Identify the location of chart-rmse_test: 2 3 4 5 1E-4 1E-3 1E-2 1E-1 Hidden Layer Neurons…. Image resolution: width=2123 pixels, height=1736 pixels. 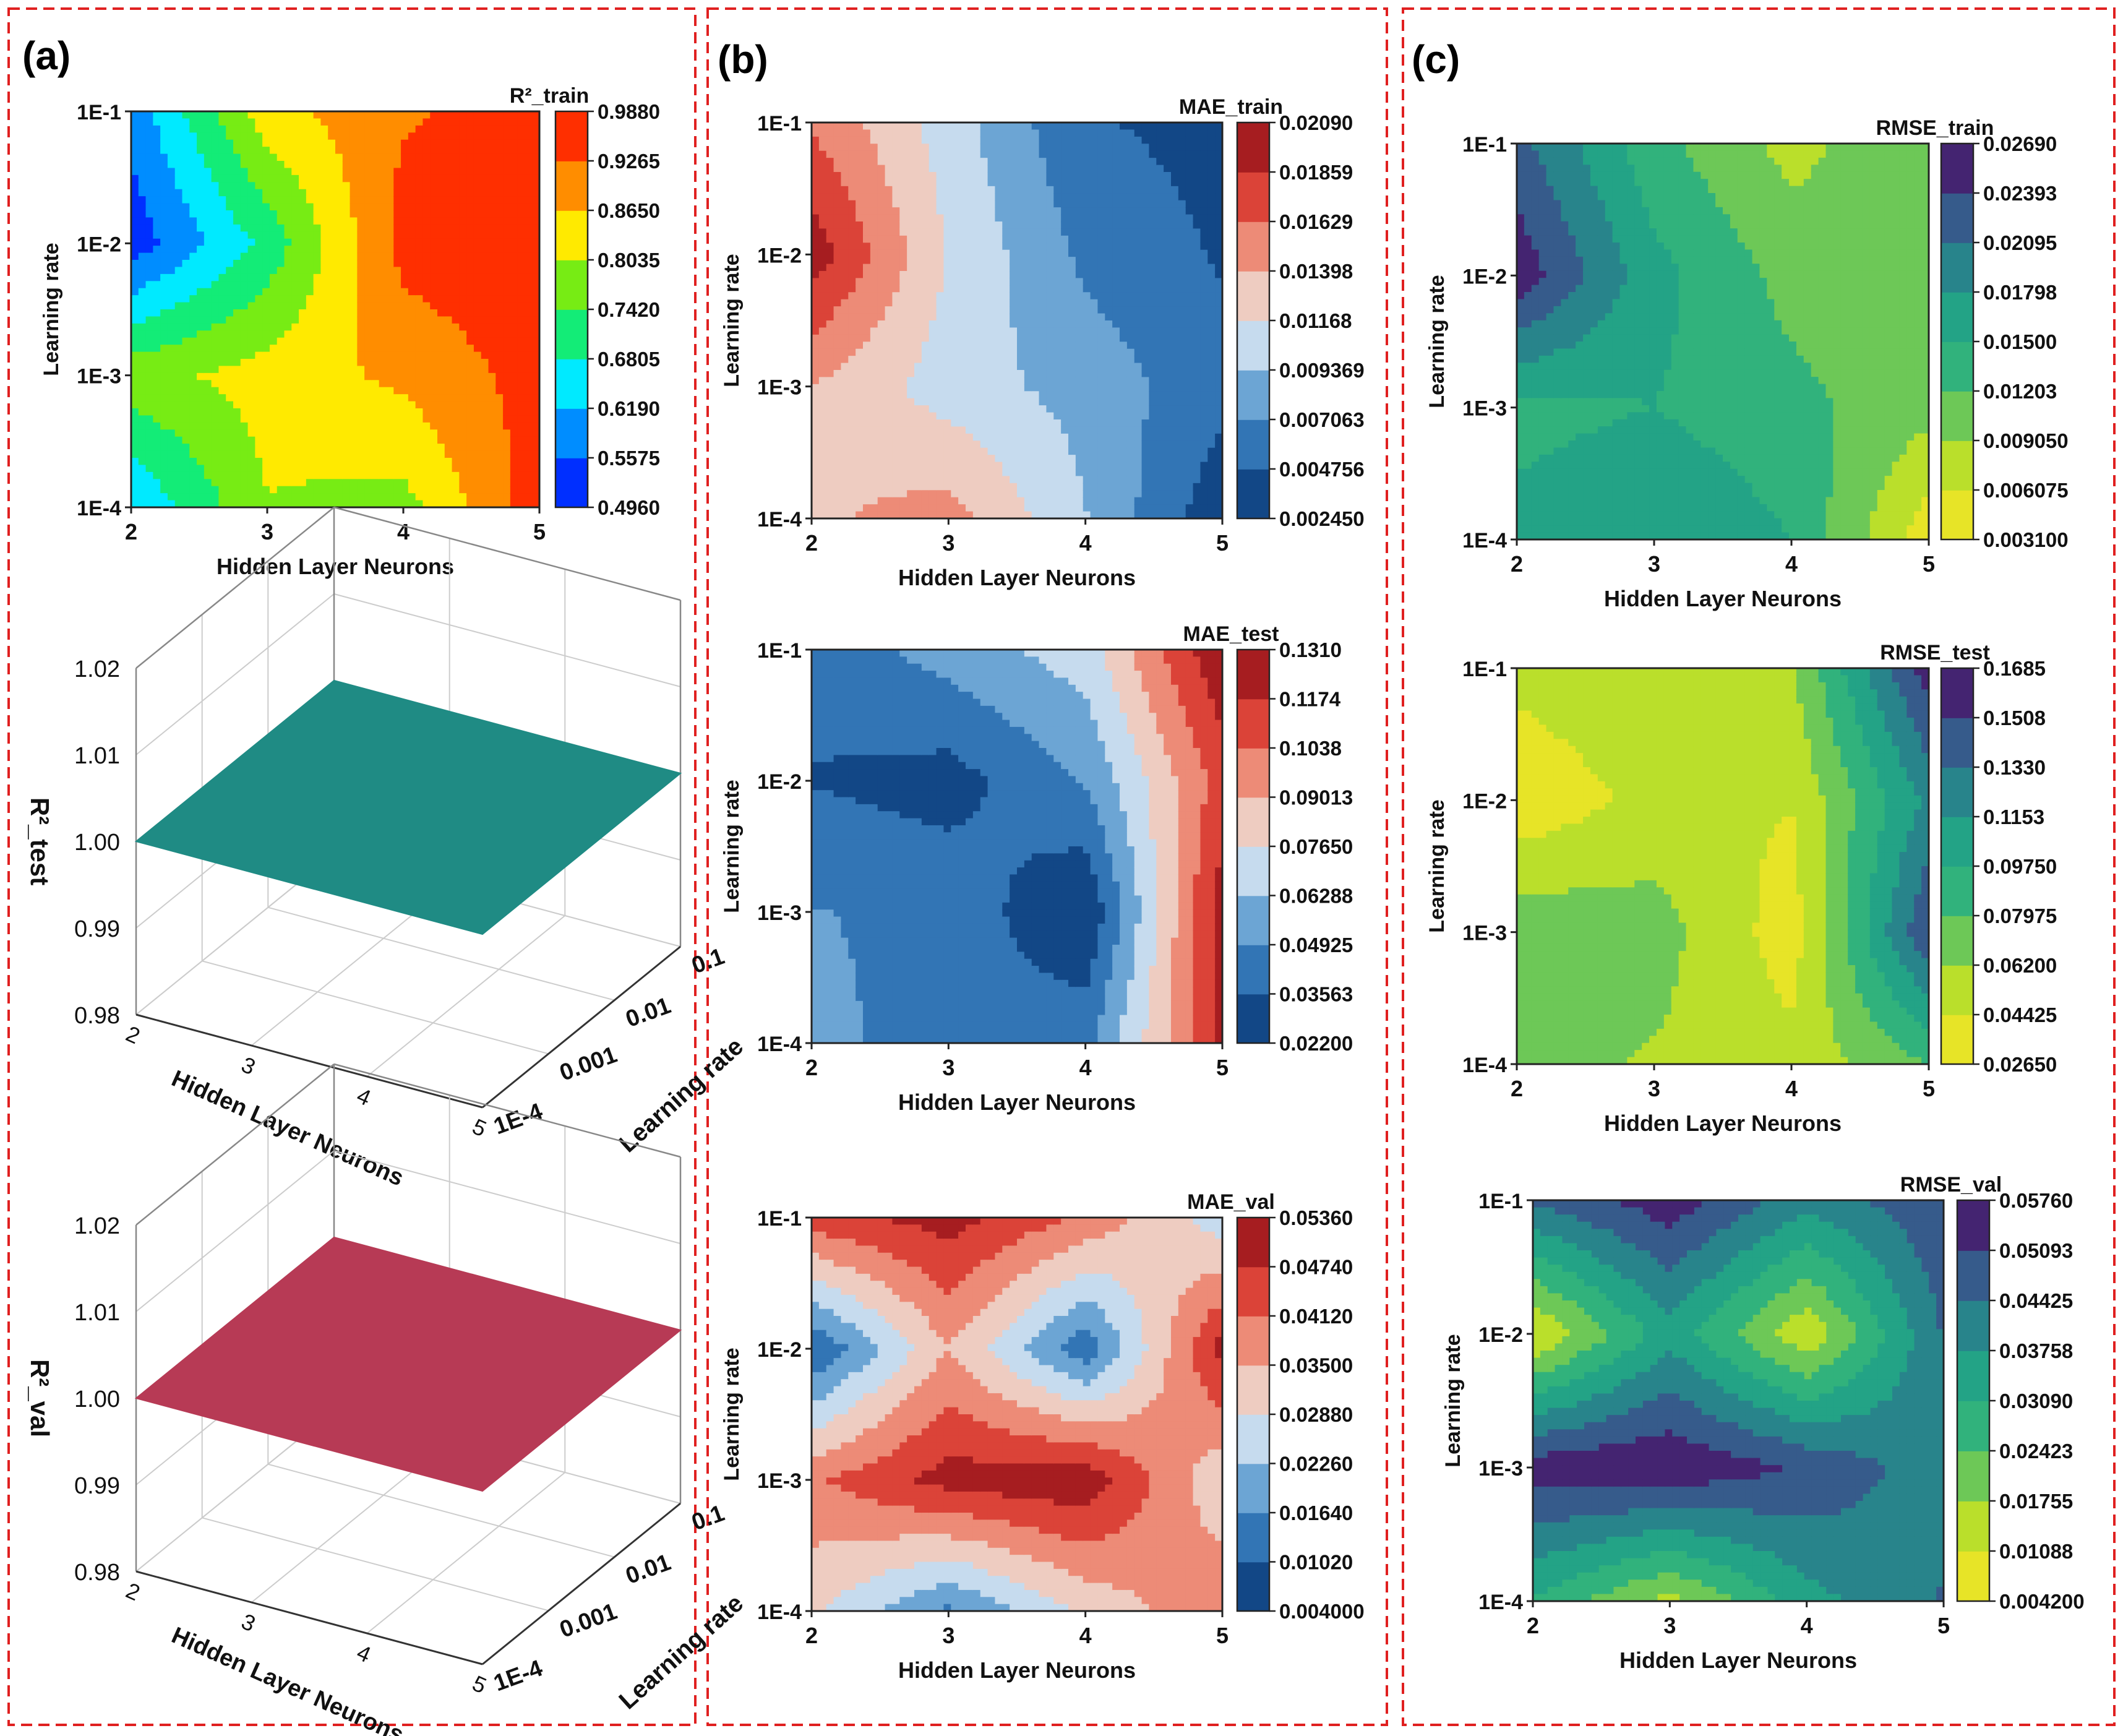
(1741, 888).